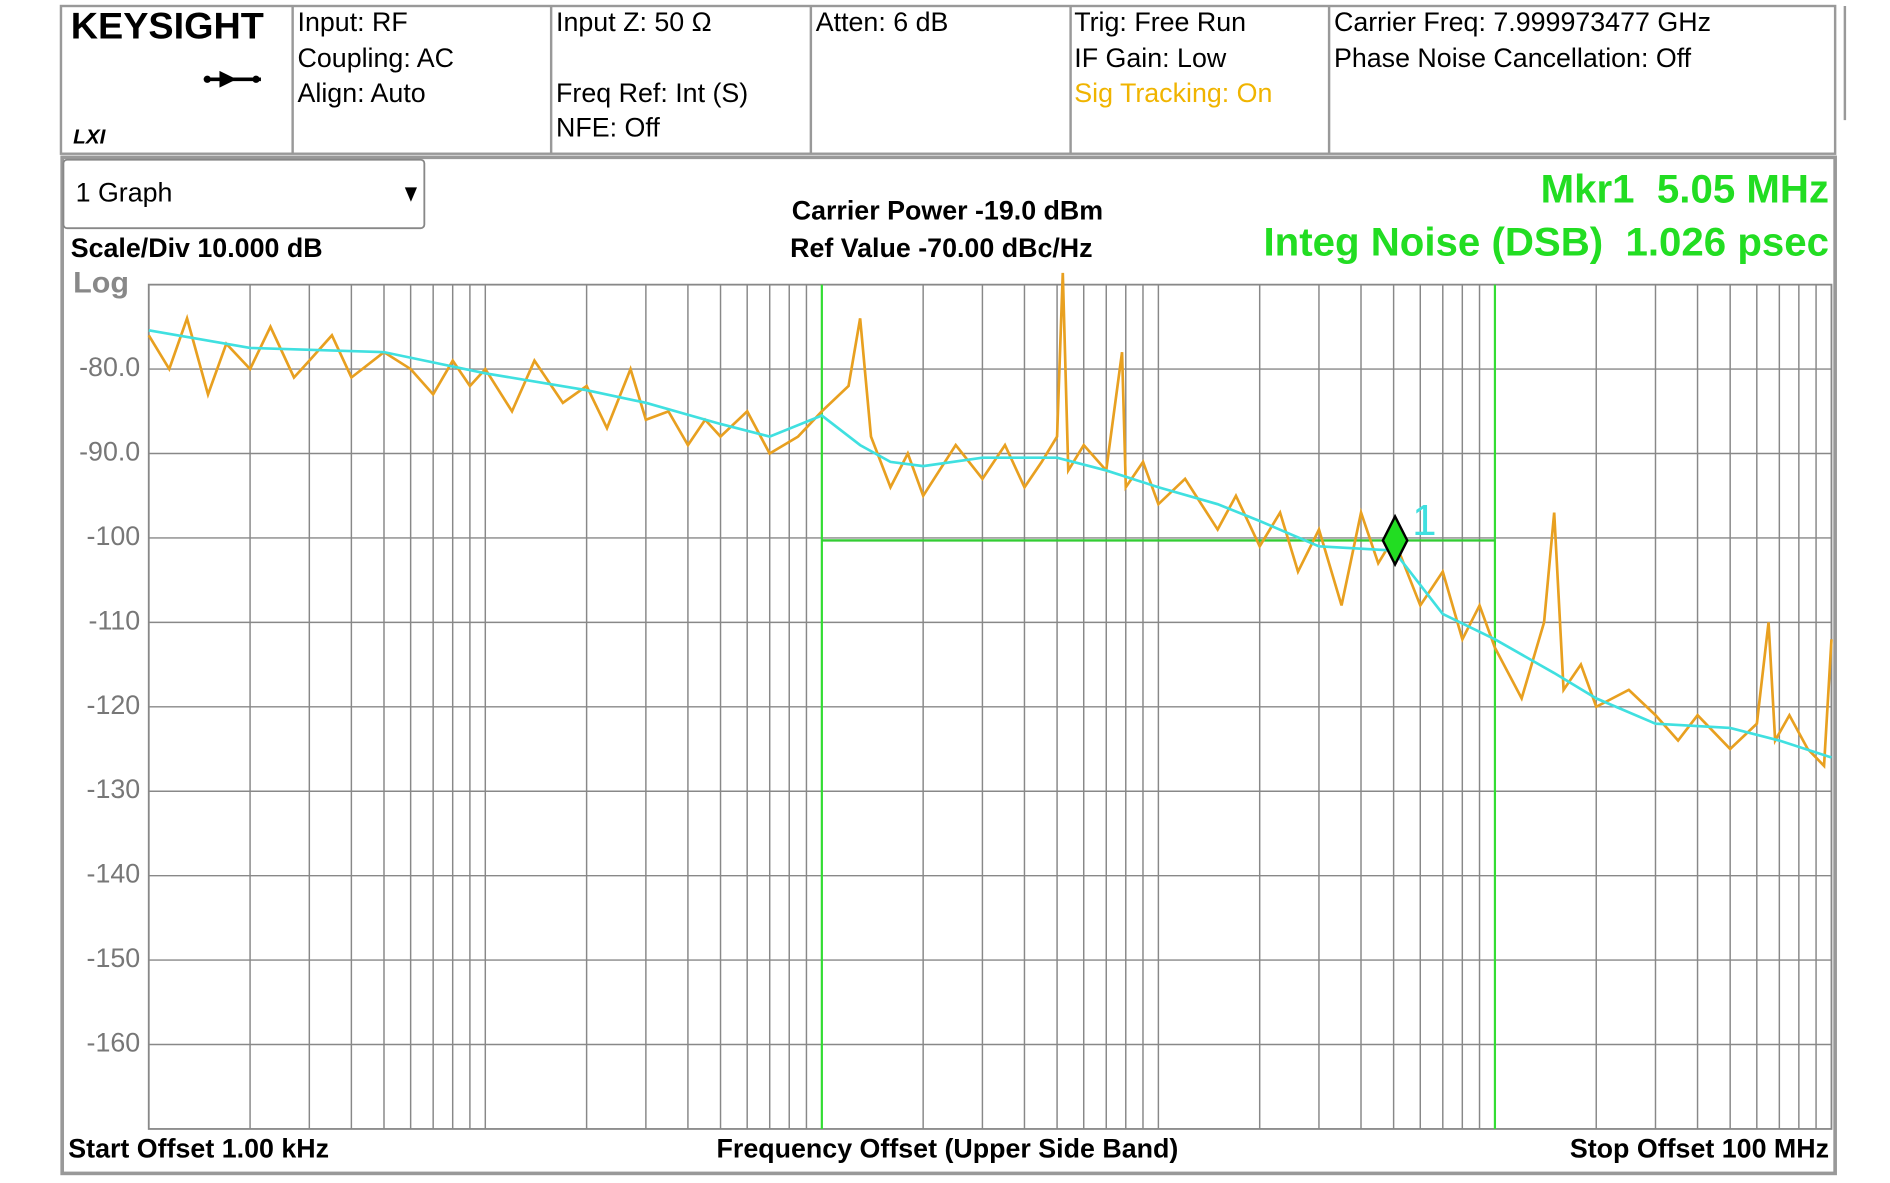  I want to click on scale-div: Scale/Div 10.000 dB, so click(197, 248).